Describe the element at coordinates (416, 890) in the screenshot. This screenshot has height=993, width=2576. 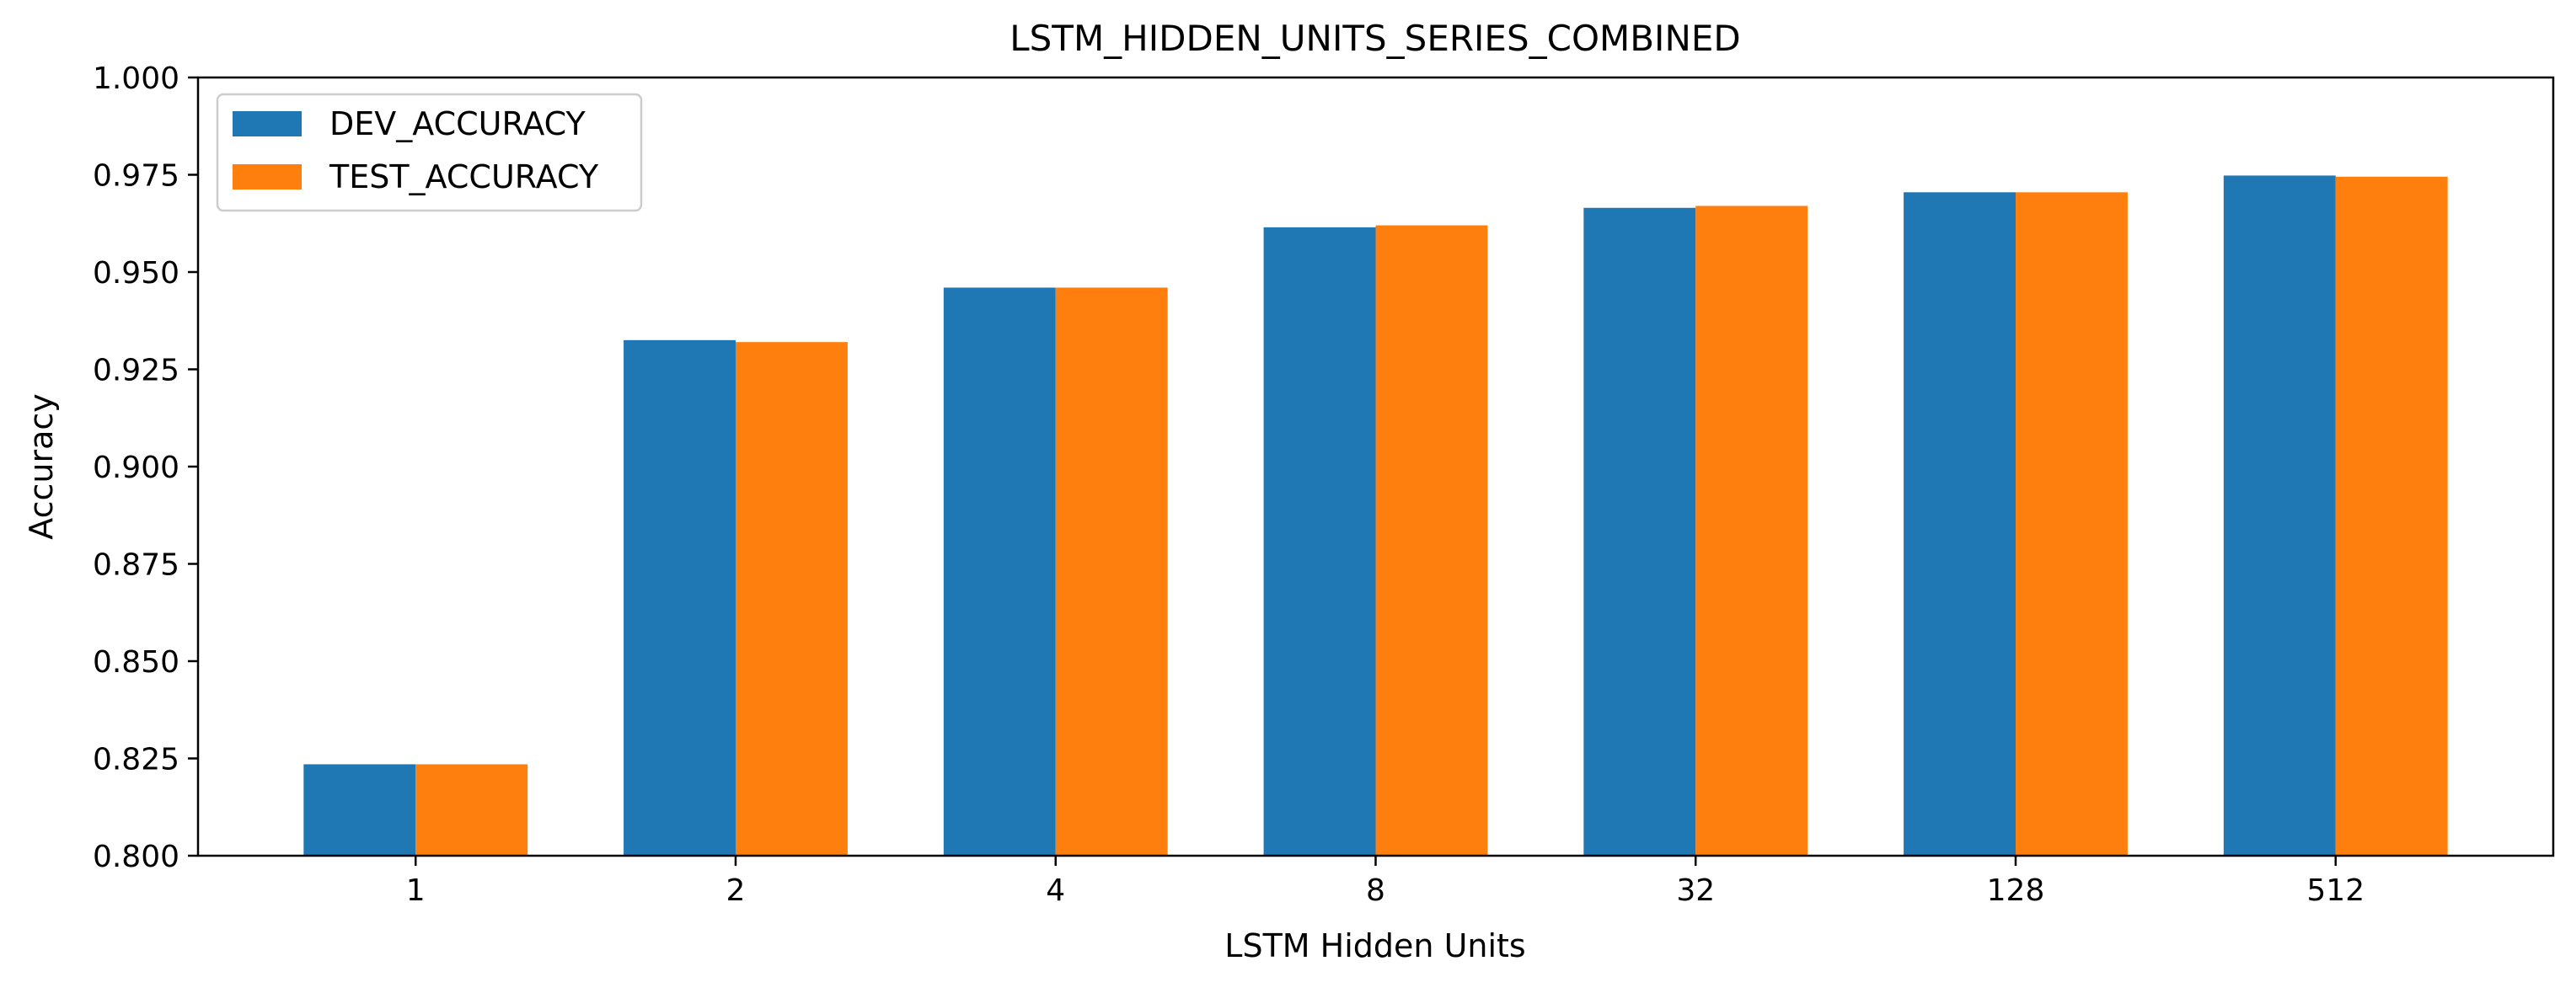
I see `x-tick-label: 1` at that location.